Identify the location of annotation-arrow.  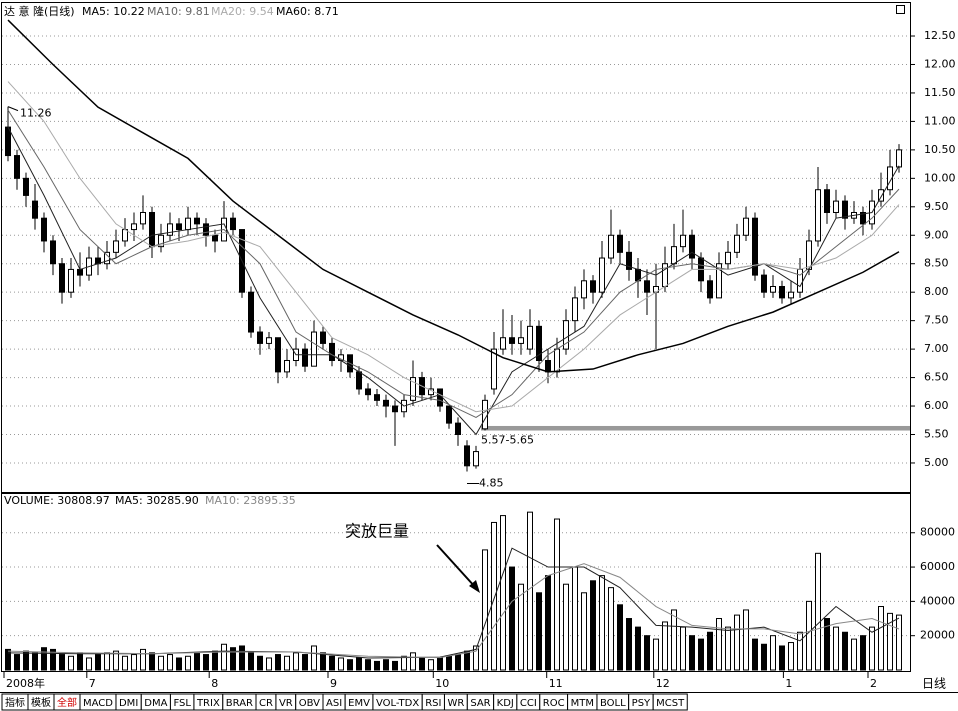
(456, 566).